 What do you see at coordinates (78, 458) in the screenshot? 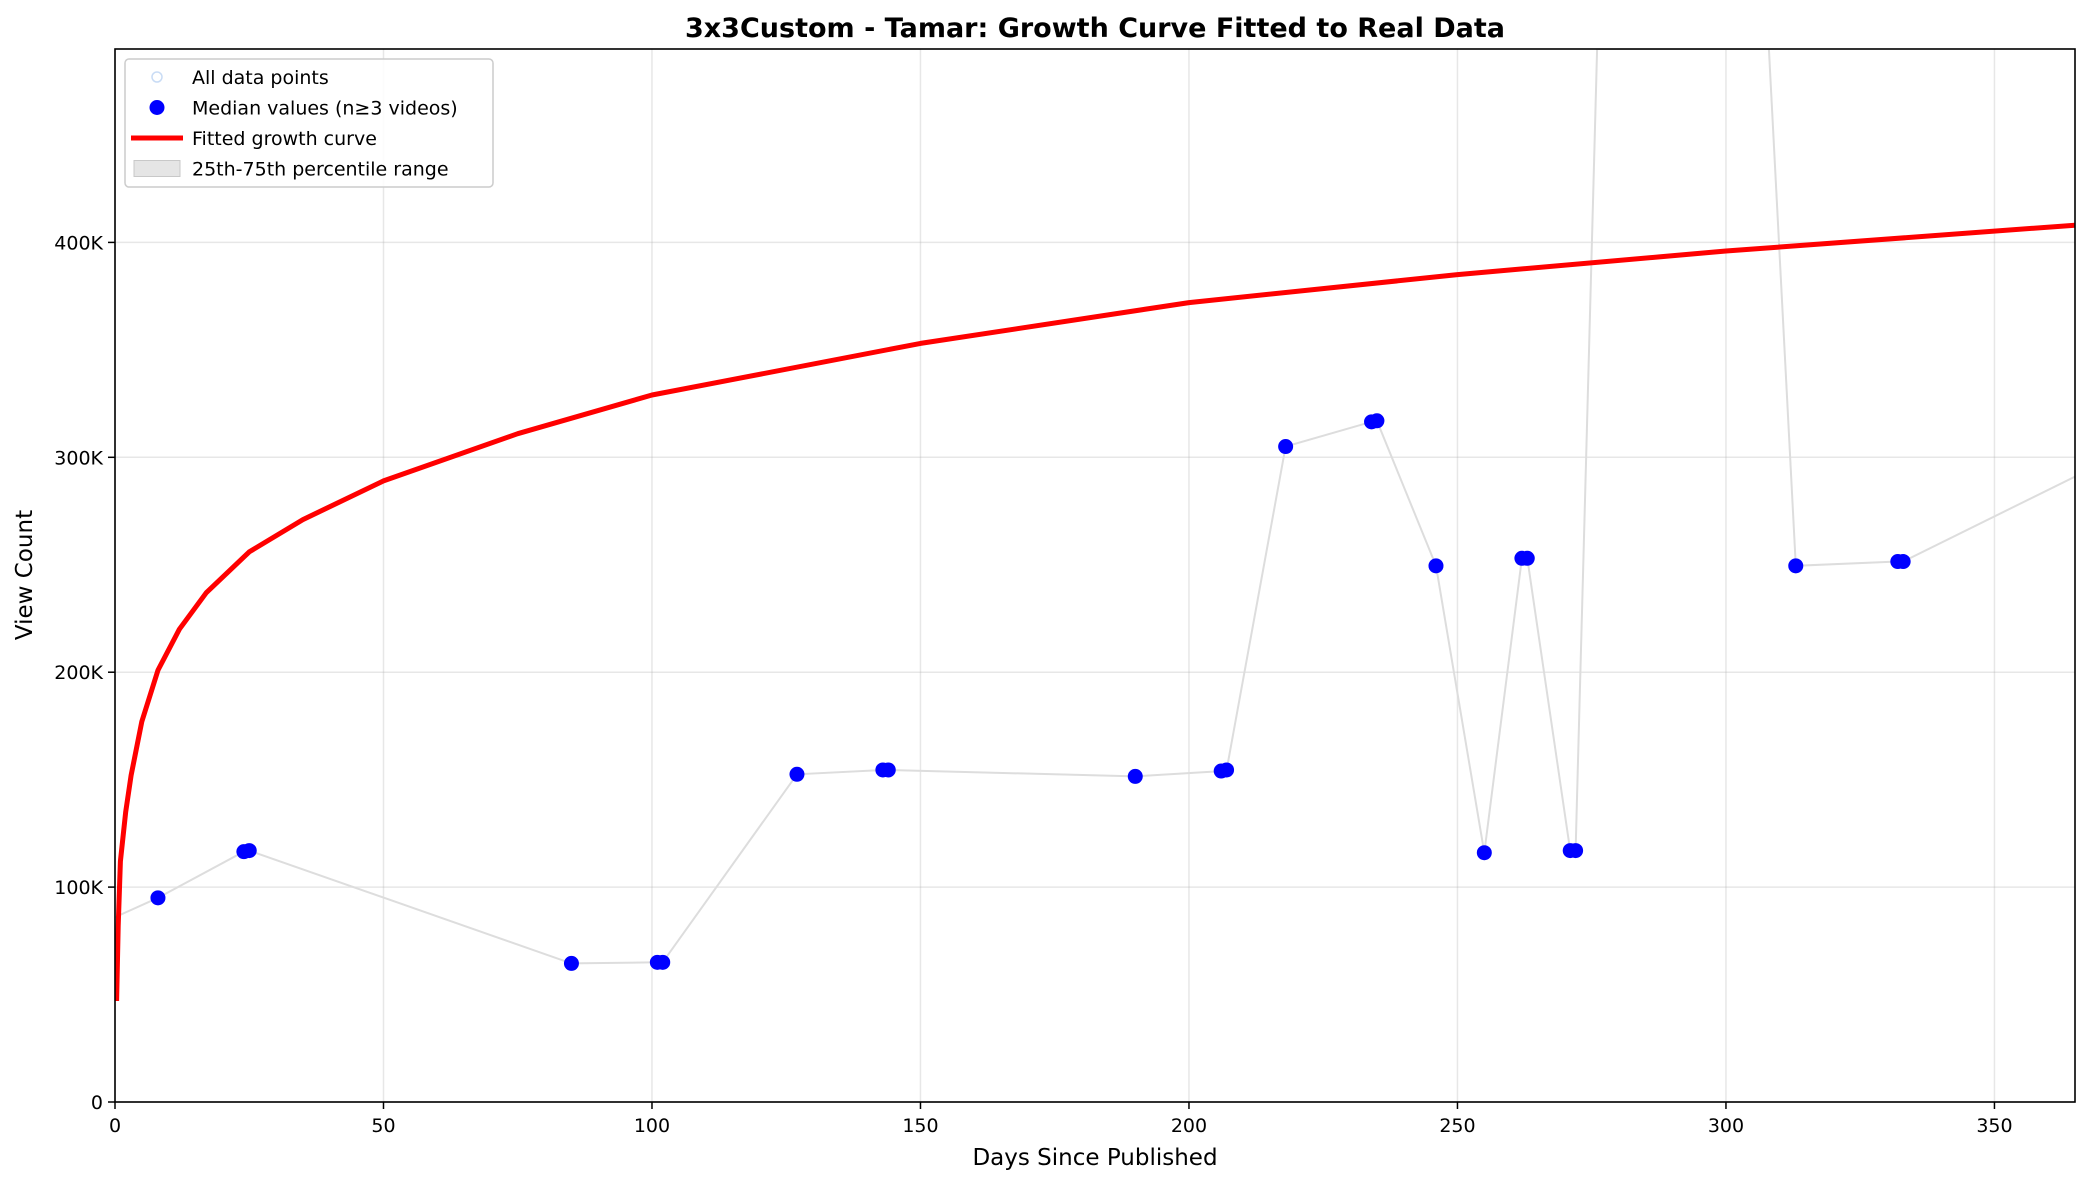
I see `y-tick-label: 300K` at bounding box center [78, 458].